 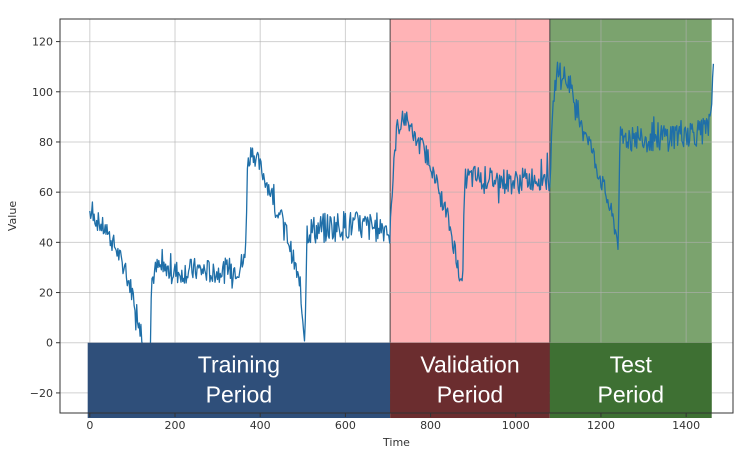 What do you see at coordinates (41, 393) in the screenshot?
I see `y-tick-label: −20` at bounding box center [41, 393].